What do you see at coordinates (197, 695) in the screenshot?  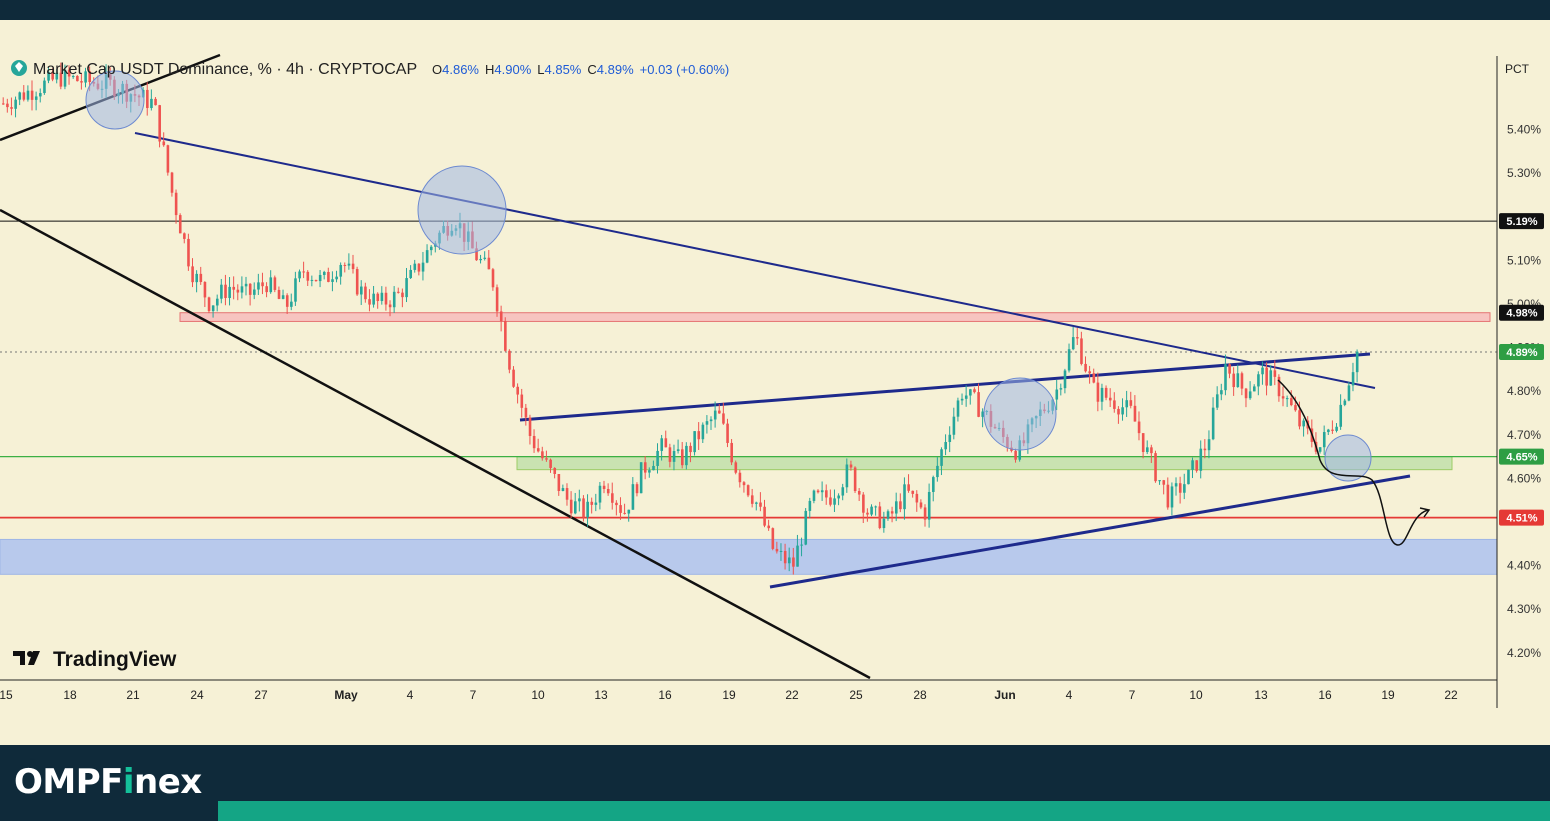 I see `x-tick-label: 24` at bounding box center [197, 695].